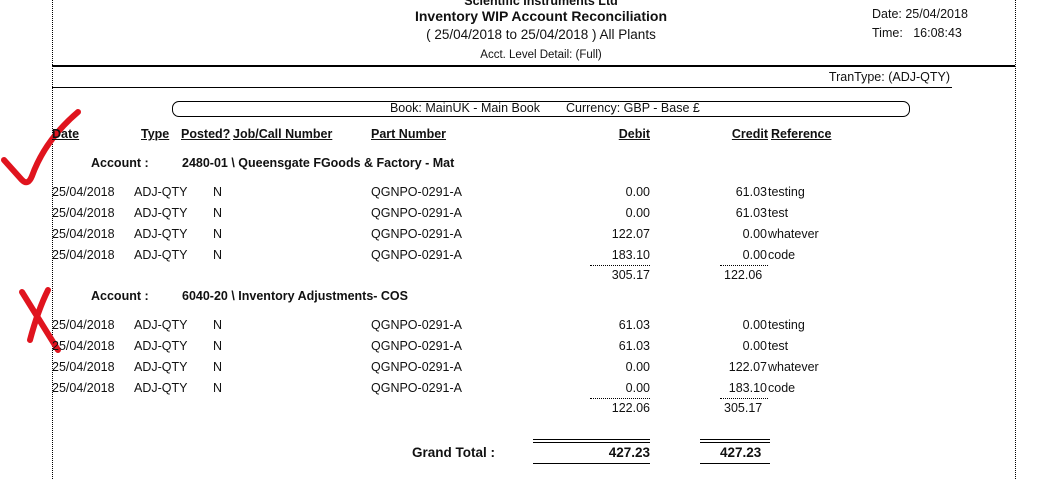  What do you see at coordinates (749, 134) in the screenshot?
I see `column-header: Credit` at bounding box center [749, 134].